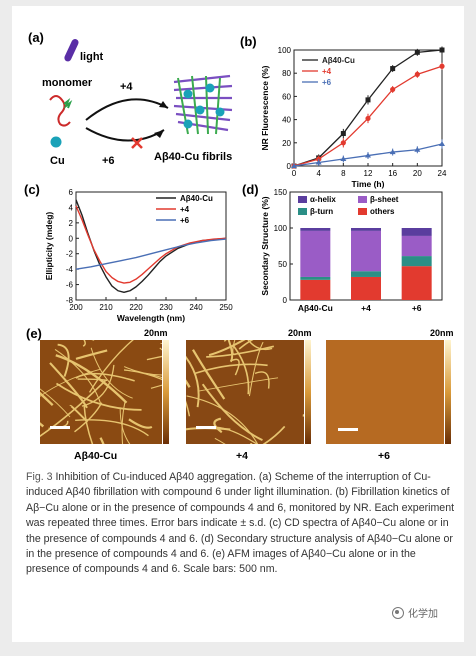  I want to click on y-tick-label: 50, so click(282, 264).